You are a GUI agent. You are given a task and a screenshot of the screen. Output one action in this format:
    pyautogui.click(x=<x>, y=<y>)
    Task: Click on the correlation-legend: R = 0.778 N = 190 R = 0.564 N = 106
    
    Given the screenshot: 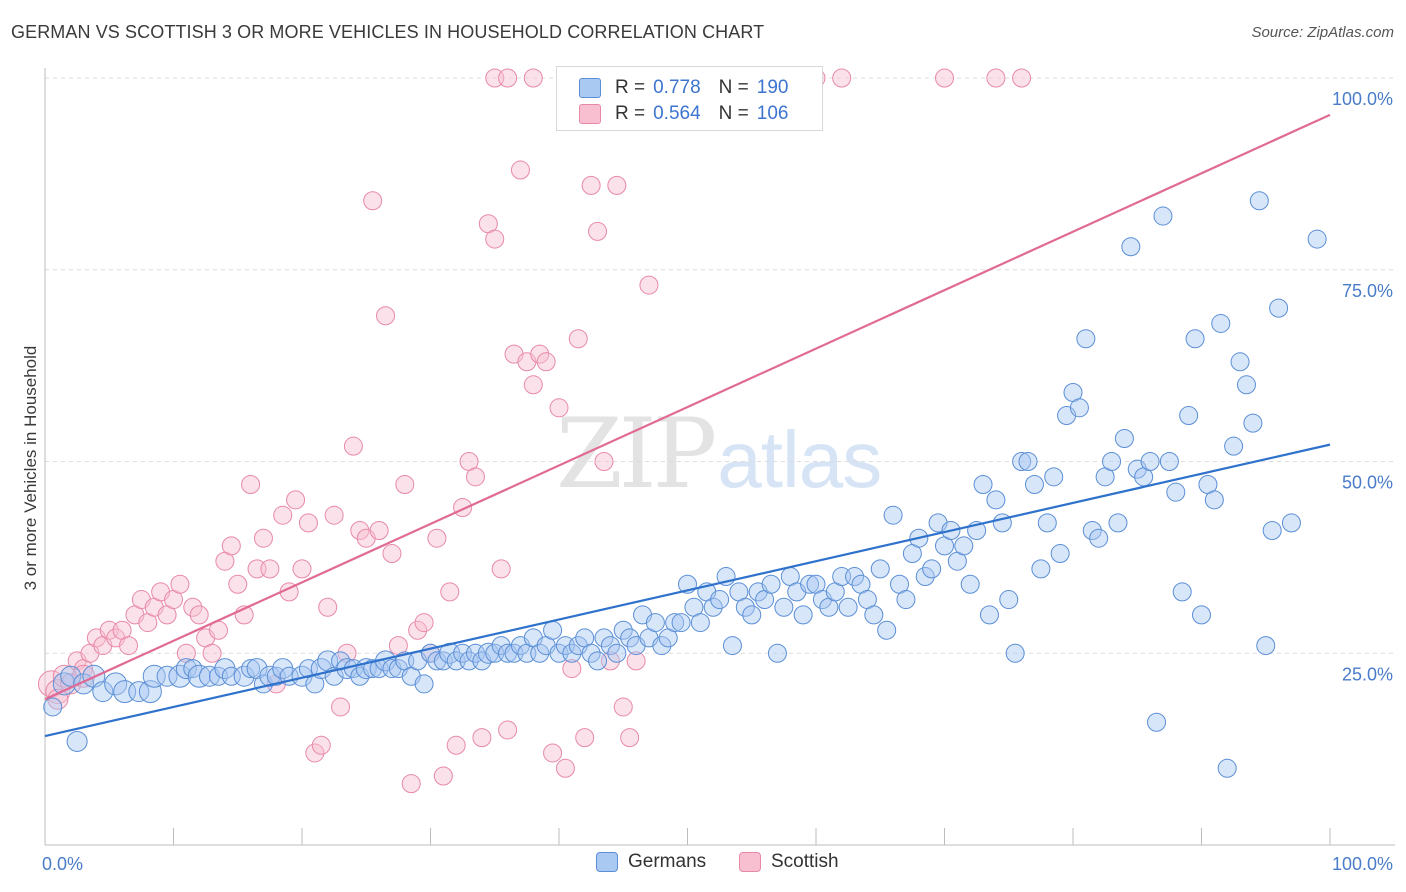 What is the action you would take?
    pyautogui.click(x=689, y=98)
    